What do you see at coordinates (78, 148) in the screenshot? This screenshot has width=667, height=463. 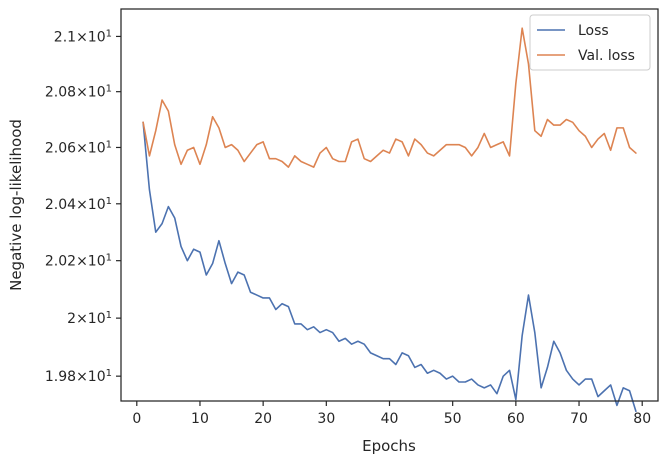 I see `y-tick-label: 2.06×10¹` at bounding box center [78, 148].